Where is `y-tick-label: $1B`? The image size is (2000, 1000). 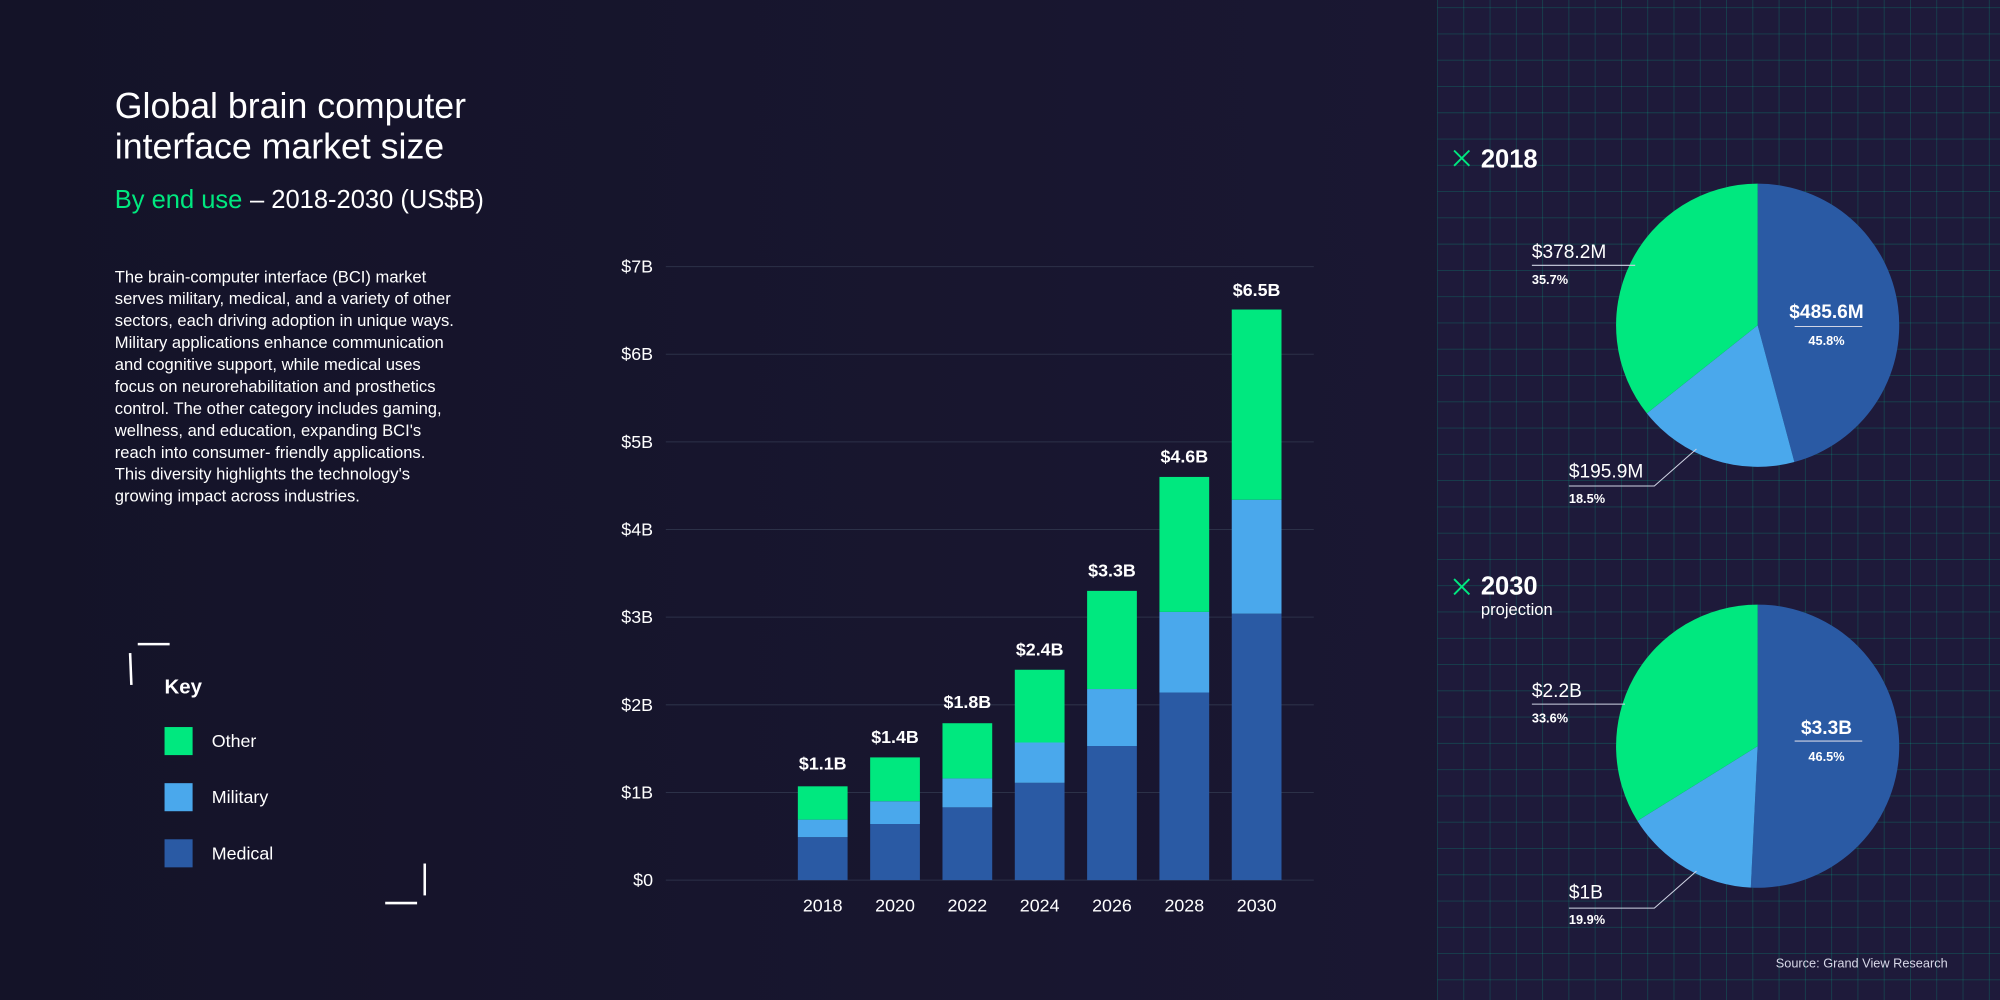
y-tick-label: $1B is located at coordinates (637, 792).